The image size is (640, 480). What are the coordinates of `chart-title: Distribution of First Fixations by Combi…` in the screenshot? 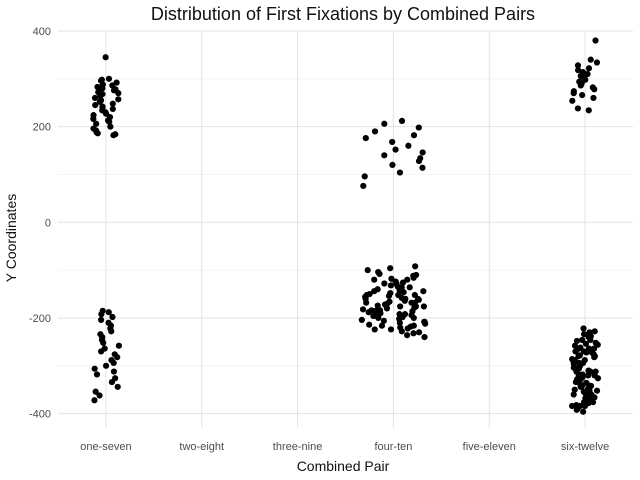 It's located at (343, 14).